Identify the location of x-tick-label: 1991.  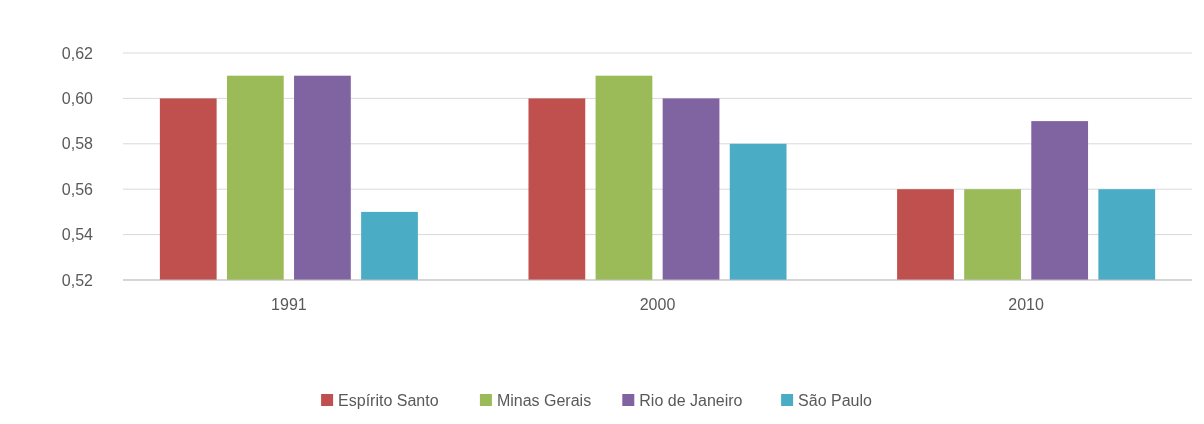
(289, 304).